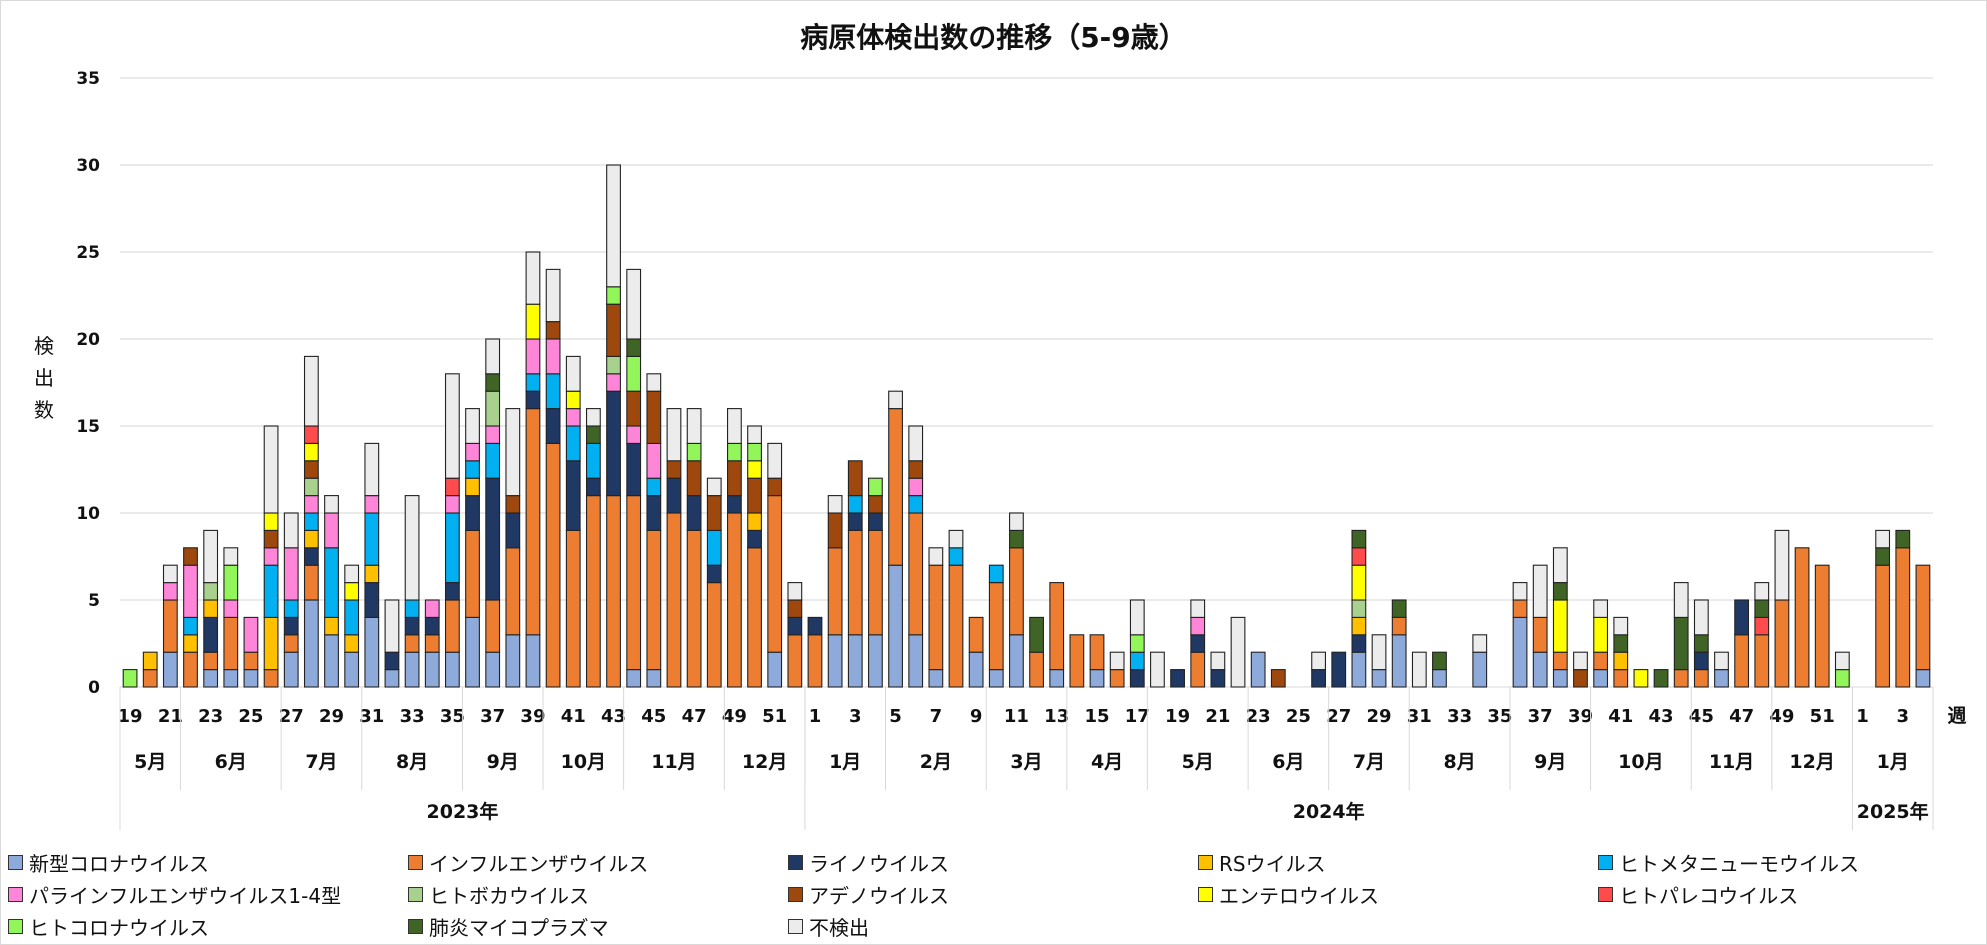  Describe the element at coordinates (839, 928) in the screenshot. I see `legend-label: 不検出` at that location.